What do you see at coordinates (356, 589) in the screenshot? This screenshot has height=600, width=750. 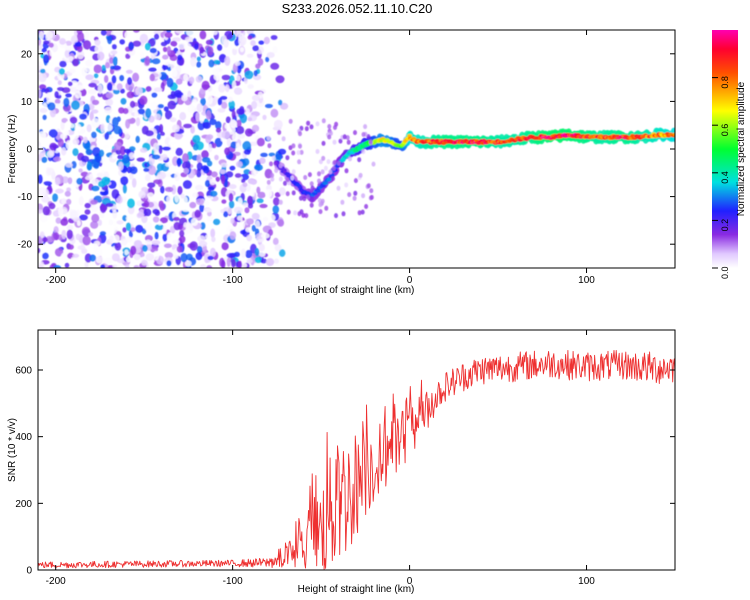 I see `snr-x-axis-label: Height of straight line (km)` at bounding box center [356, 589].